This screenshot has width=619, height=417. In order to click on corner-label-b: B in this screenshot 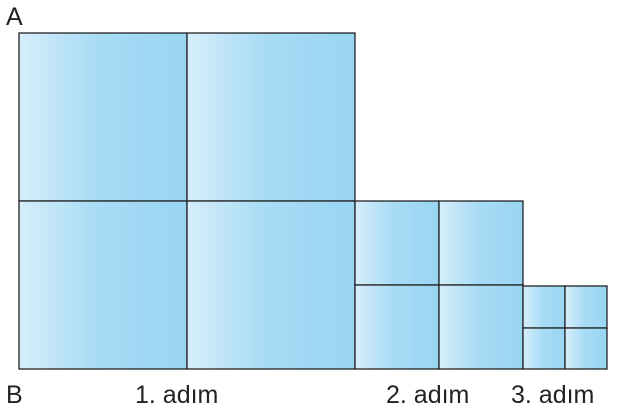, I will do `click(14, 395)`.